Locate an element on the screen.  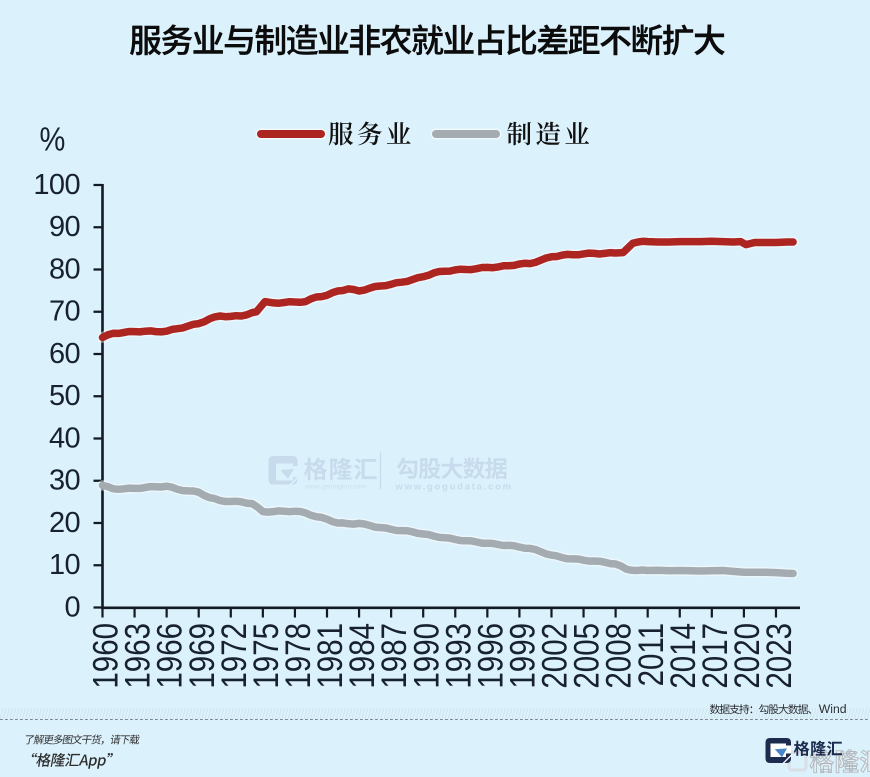
svg-text: 20 is located at coordinates (64, 523).